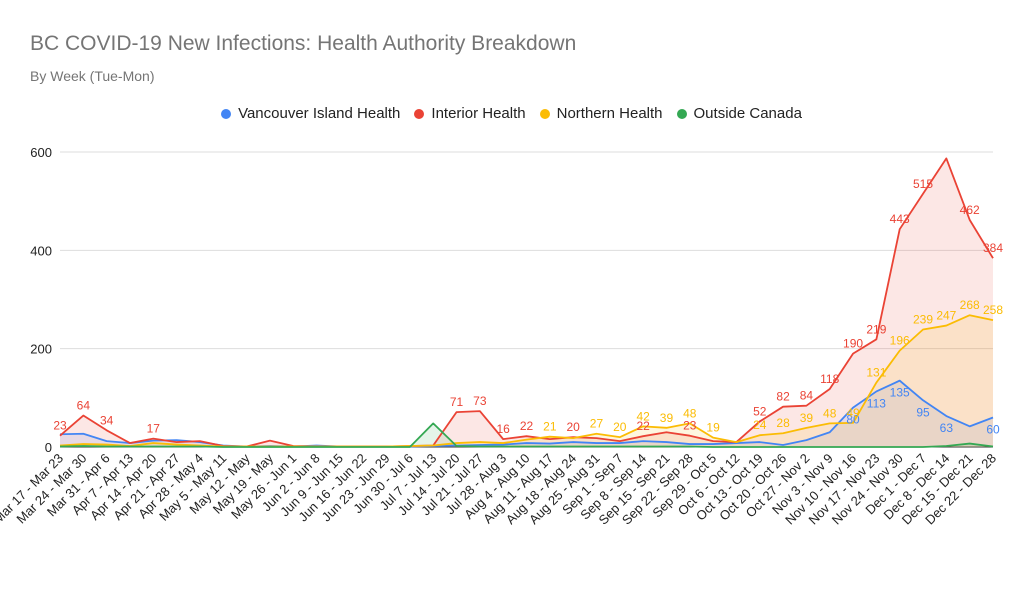  I want to click on data-label: 60, so click(993, 430).